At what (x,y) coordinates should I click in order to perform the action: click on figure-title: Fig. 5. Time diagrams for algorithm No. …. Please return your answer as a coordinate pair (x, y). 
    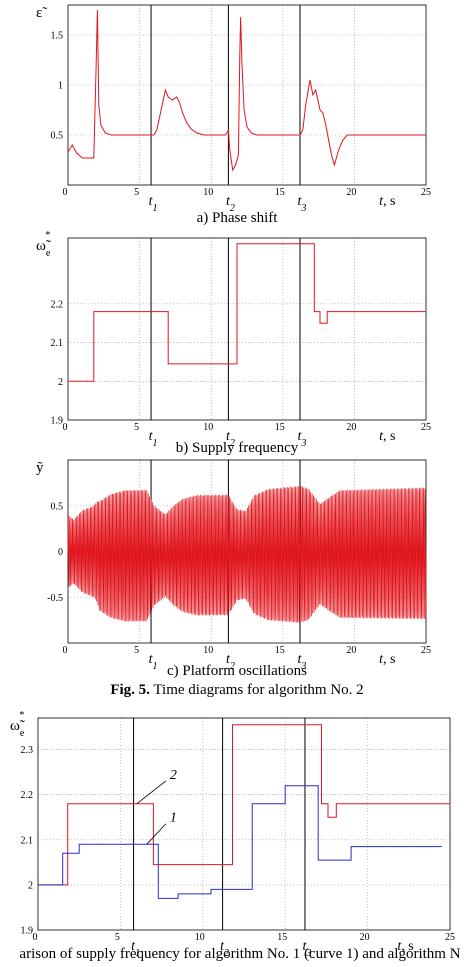
    Looking at the image, I should click on (237, 690).